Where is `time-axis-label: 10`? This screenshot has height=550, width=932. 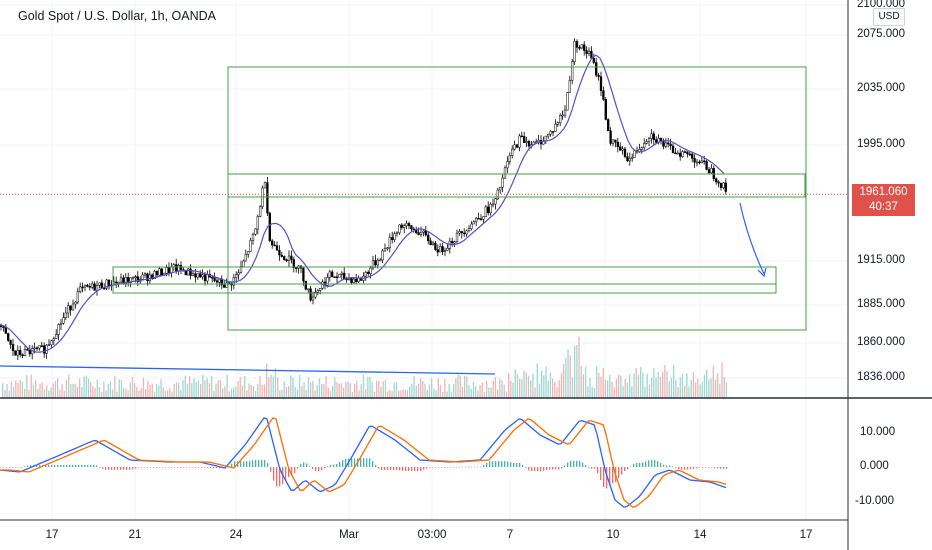
time-axis-label: 10 is located at coordinates (613, 535).